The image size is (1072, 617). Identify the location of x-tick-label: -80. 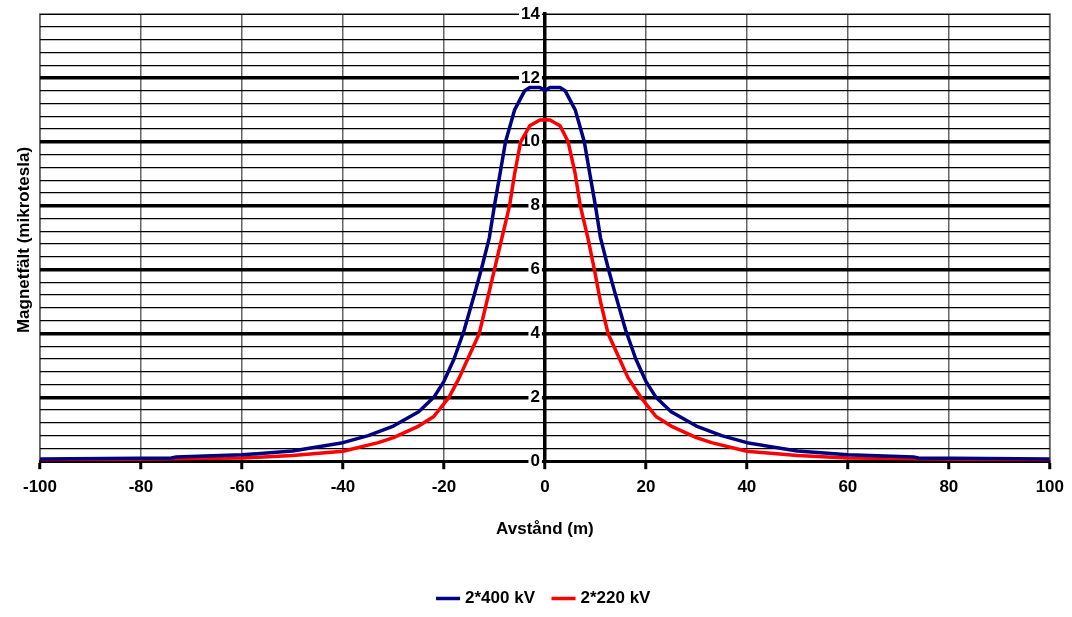
(141, 487).